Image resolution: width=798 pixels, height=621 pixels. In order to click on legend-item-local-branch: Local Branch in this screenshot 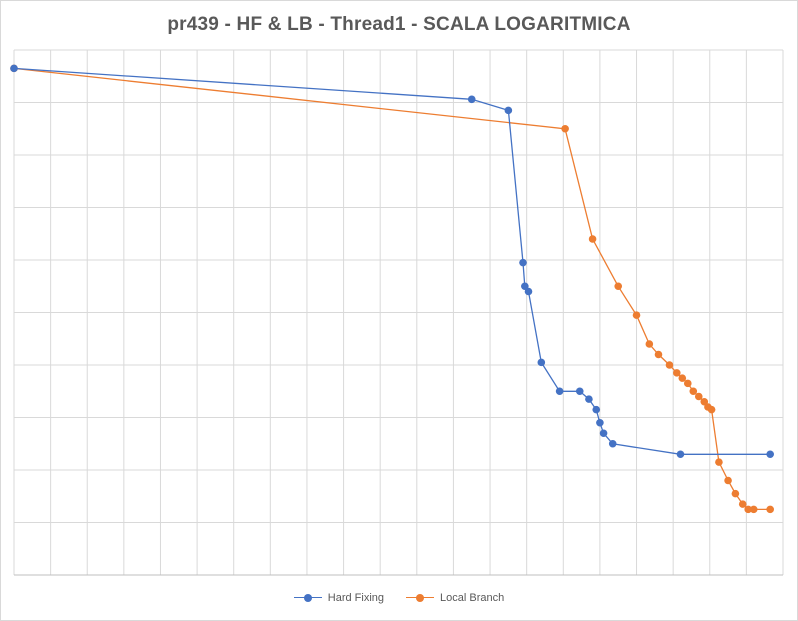, I will do `click(455, 598)`.